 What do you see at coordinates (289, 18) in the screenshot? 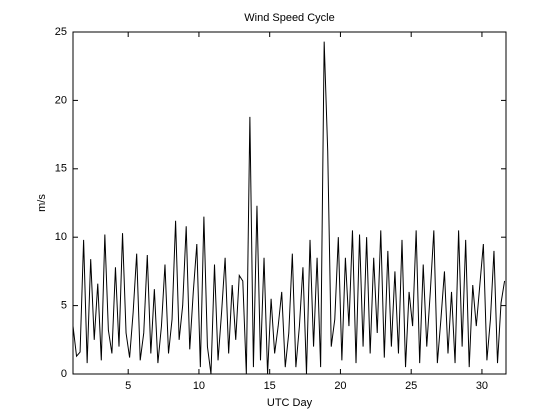
I see `chart-title: Wind Speed Cycle` at bounding box center [289, 18].